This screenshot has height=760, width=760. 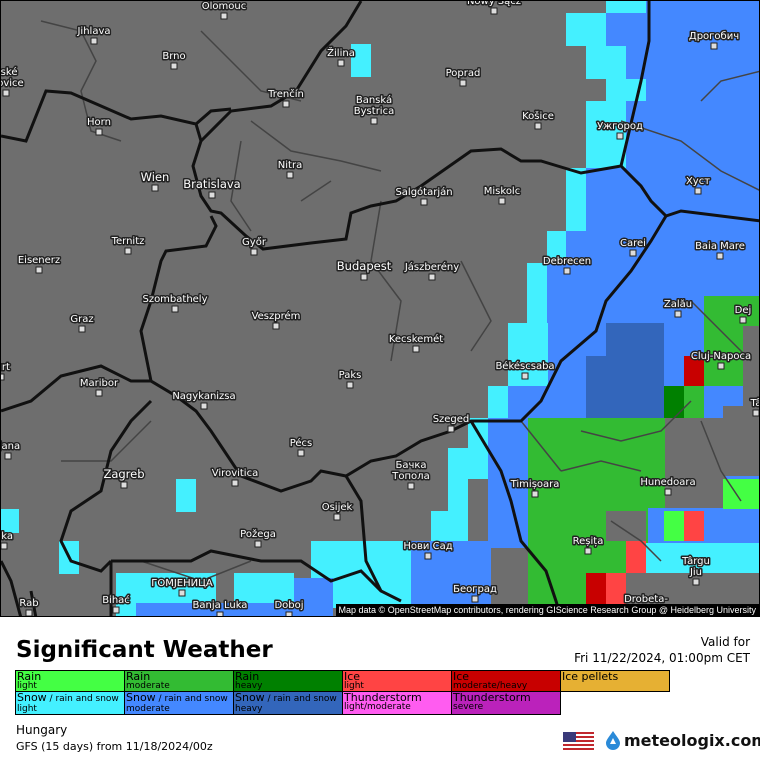 I want to click on city-40: Pécs, so click(x=301, y=446).